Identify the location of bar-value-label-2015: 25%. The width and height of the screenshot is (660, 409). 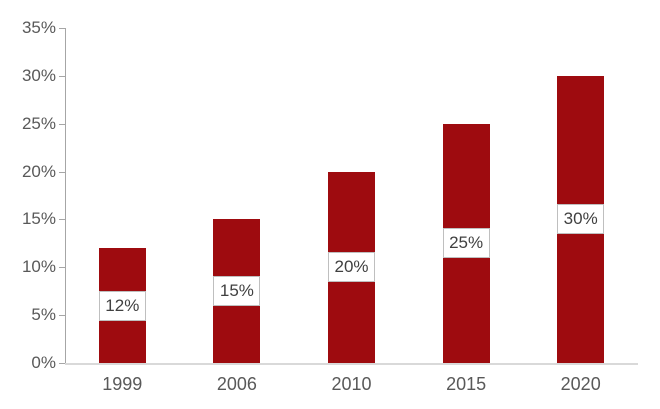
(466, 243).